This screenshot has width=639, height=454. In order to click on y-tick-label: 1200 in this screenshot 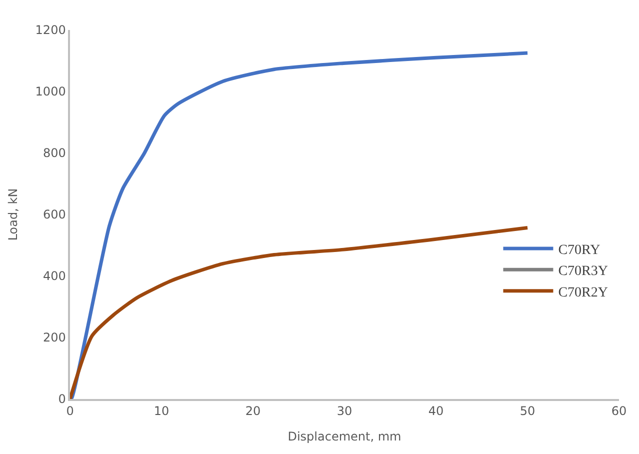, I will do `click(50, 30)`.